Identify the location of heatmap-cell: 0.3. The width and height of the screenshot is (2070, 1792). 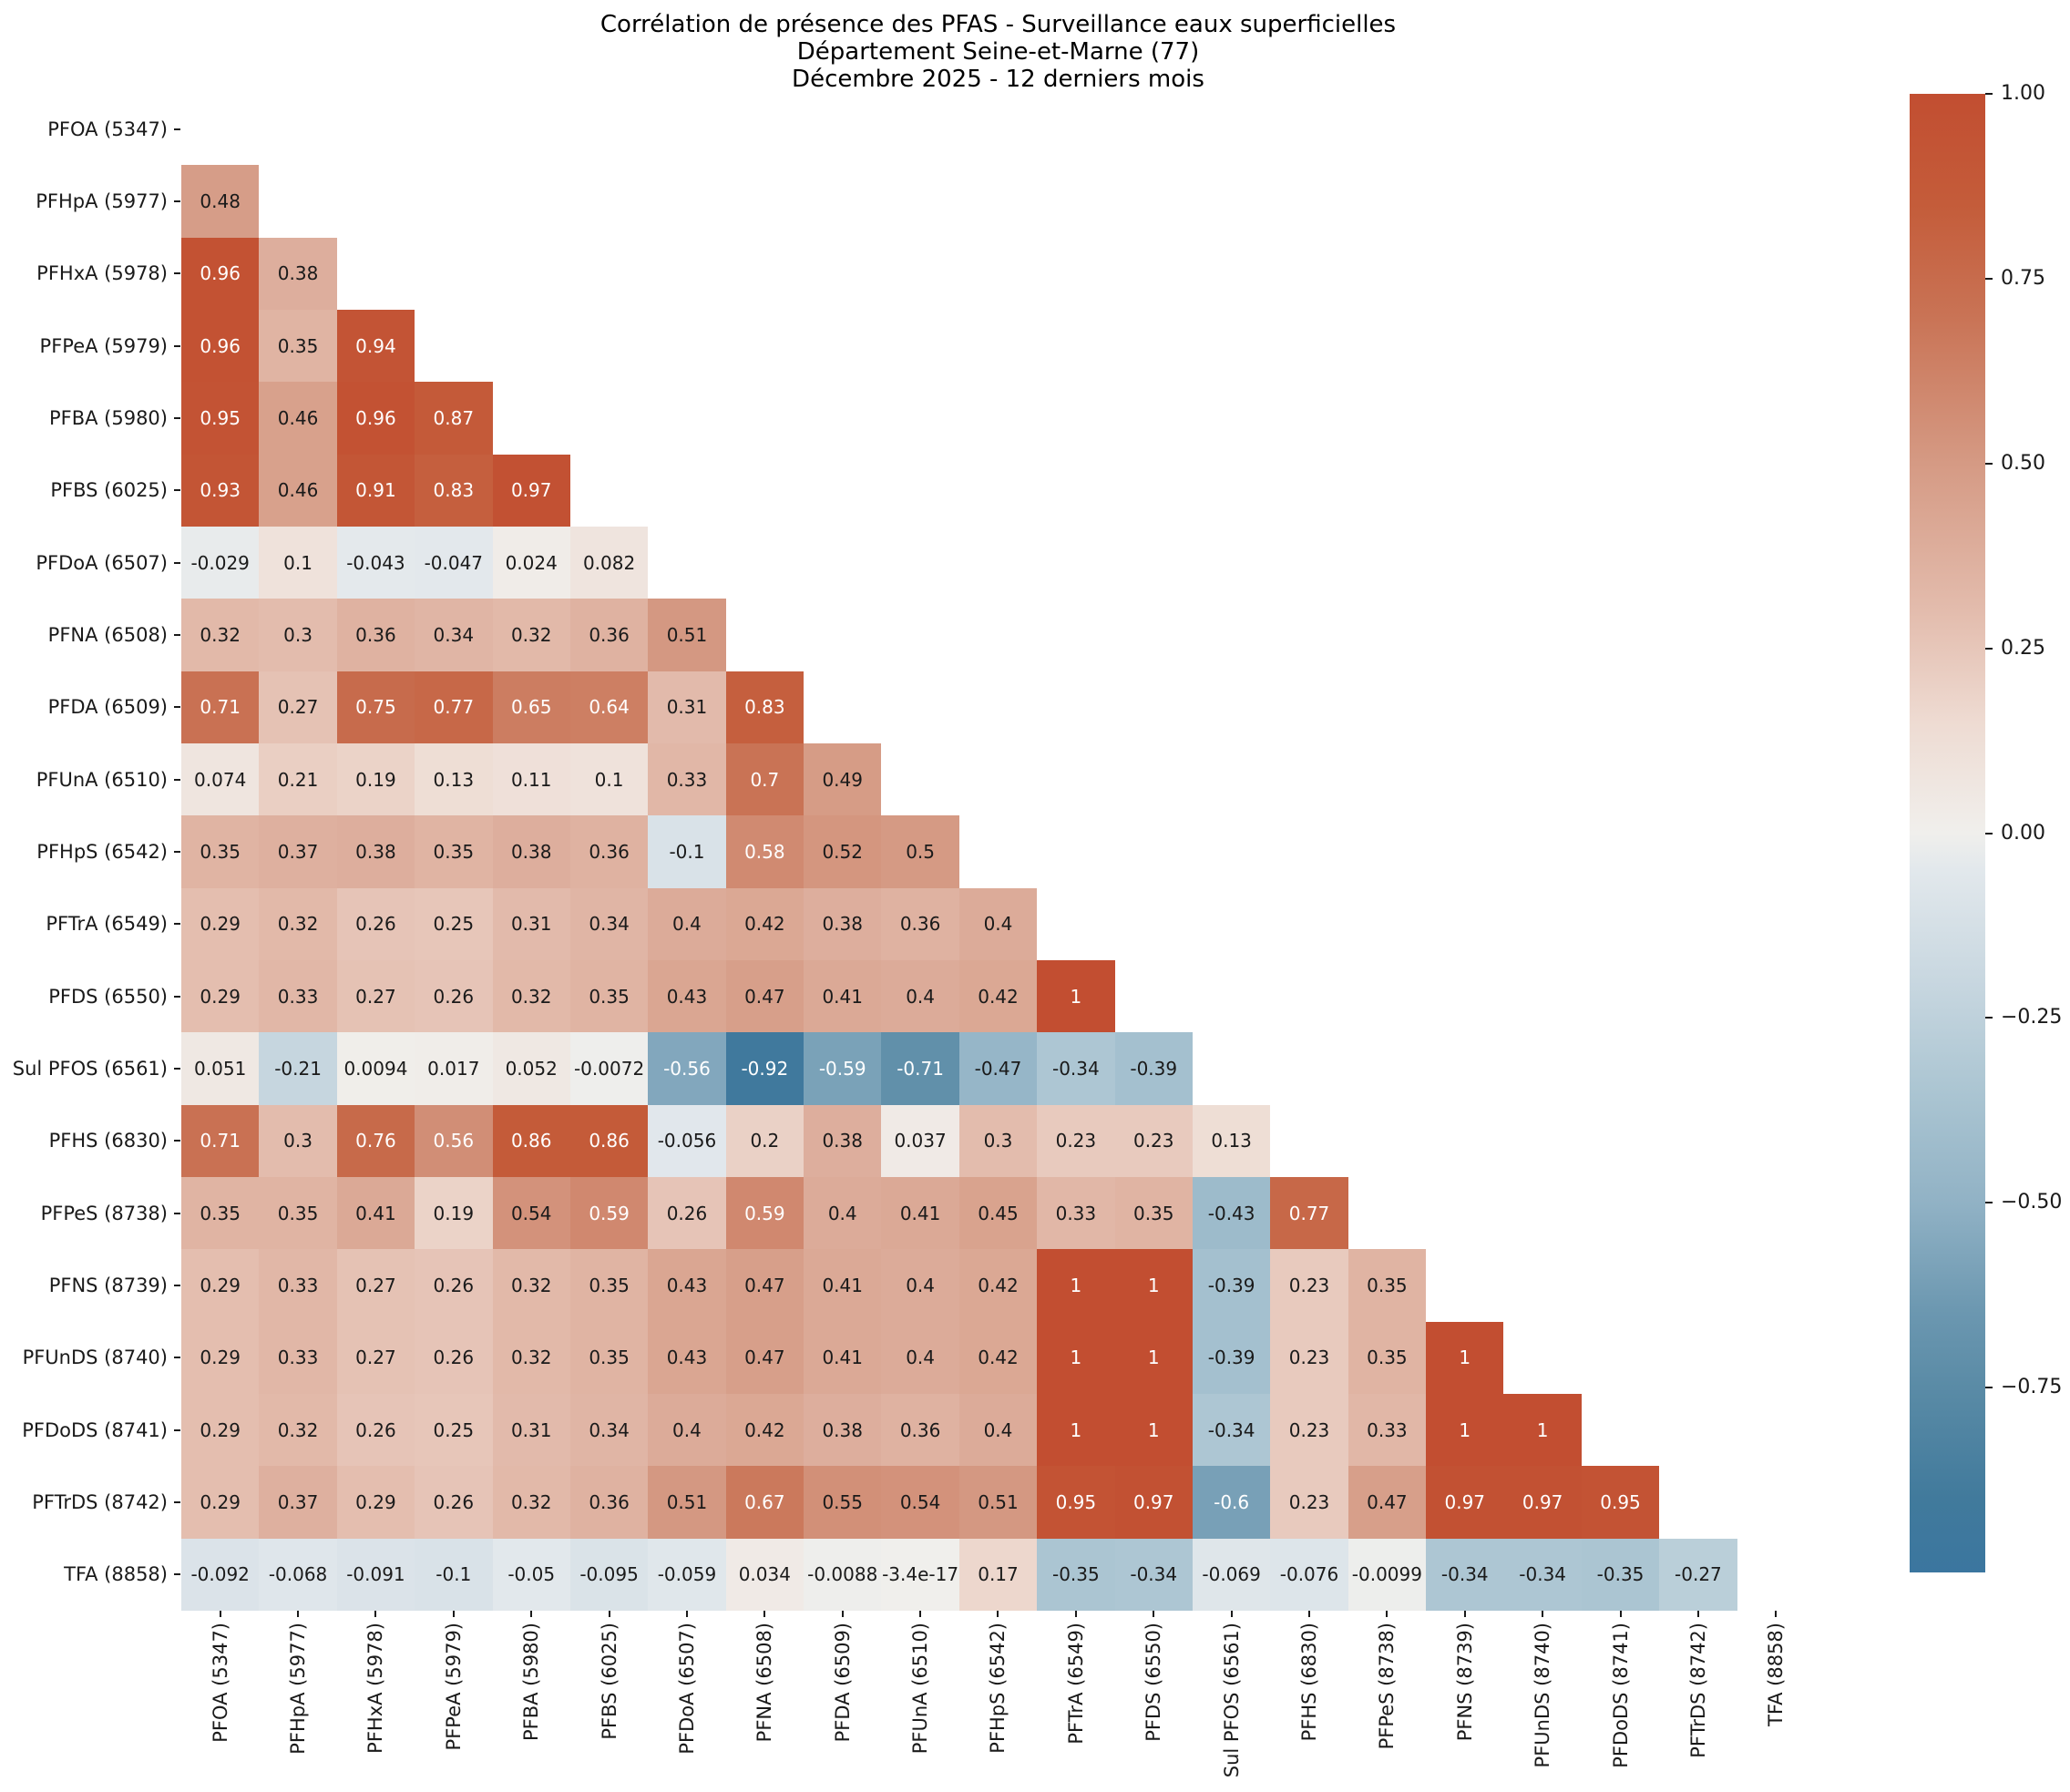
(998, 1140).